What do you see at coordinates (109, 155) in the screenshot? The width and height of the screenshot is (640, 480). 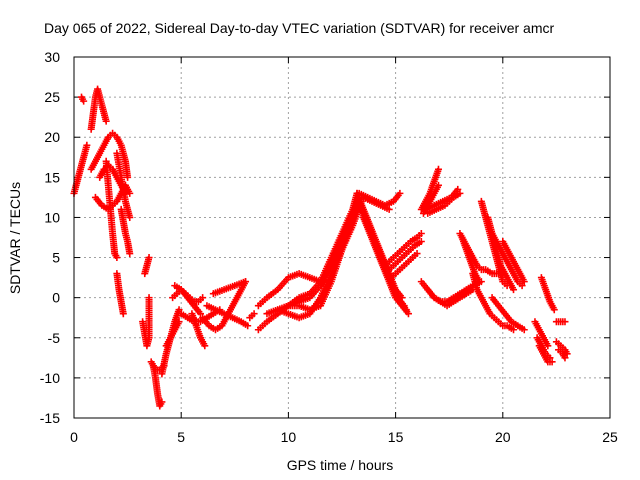 I see `series-s4` at bounding box center [109, 155].